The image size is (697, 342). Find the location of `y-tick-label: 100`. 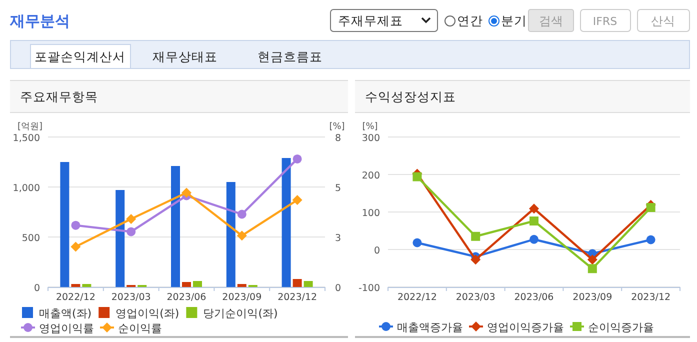

y-tick-label: 100 is located at coordinates (371, 213).